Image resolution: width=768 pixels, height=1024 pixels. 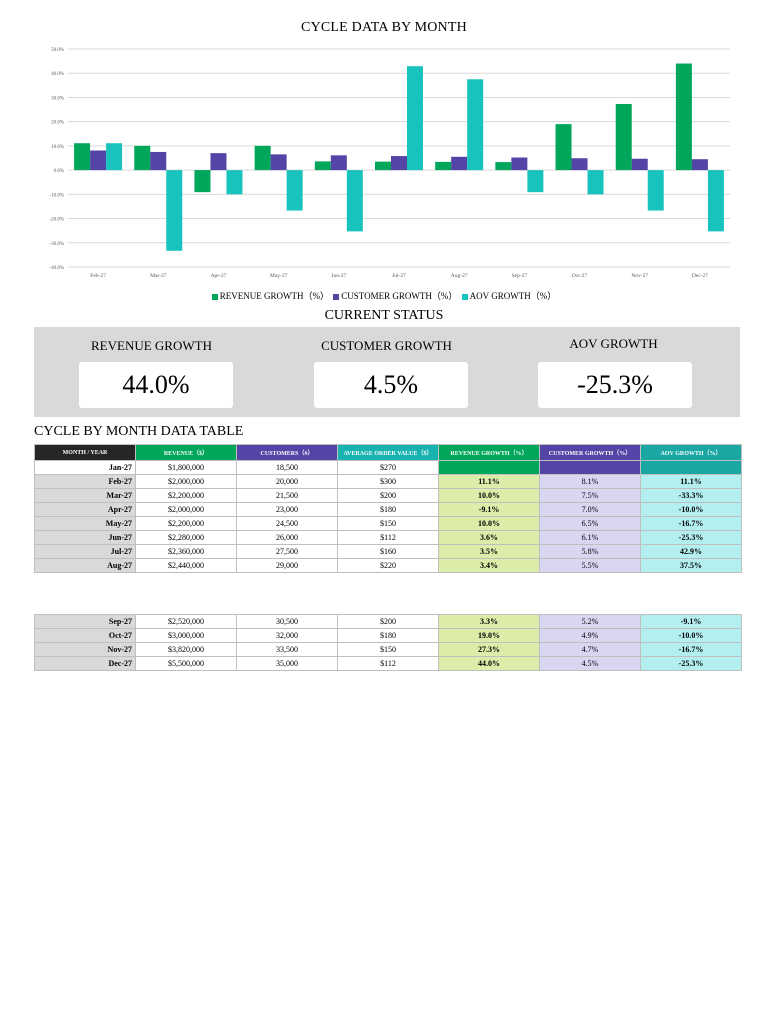 What do you see at coordinates (691, 537) in the screenshot?
I see `cell-aov-growth: -25.3%` at bounding box center [691, 537].